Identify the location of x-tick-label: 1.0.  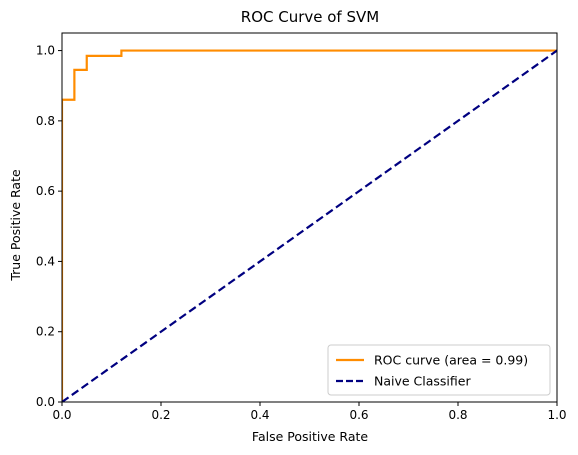
(556, 415).